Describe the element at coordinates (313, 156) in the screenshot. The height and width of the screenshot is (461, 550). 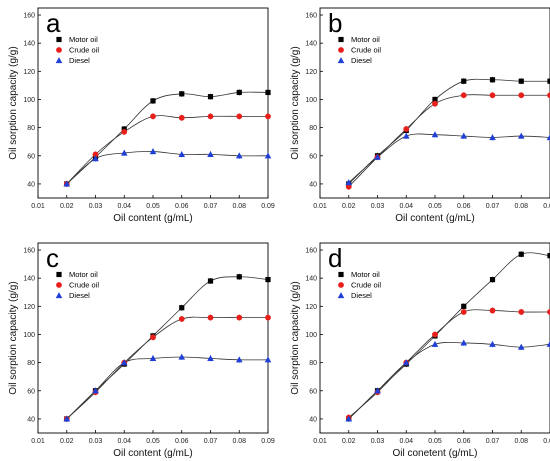
I see `y-tick-label: 60` at that location.